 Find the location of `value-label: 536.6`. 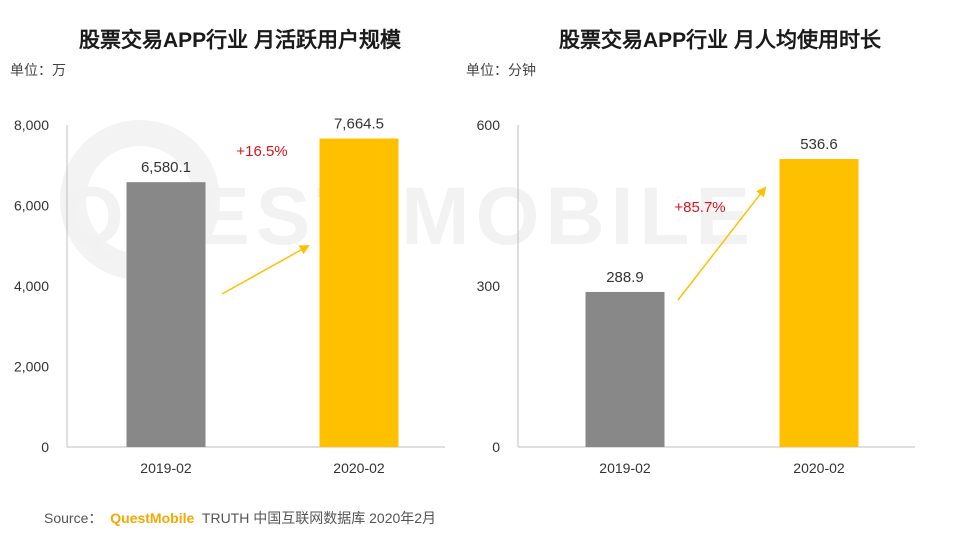

value-label: 536.6 is located at coordinates (819, 144).